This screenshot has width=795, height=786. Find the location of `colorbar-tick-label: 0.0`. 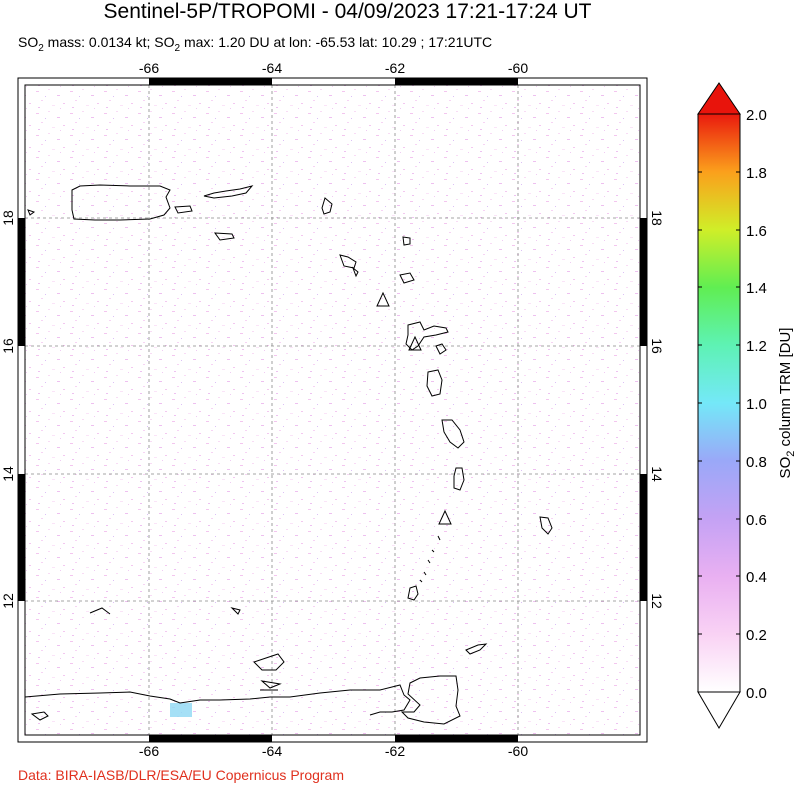

colorbar-tick-label: 0.0 is located at coordinates (756, 693).